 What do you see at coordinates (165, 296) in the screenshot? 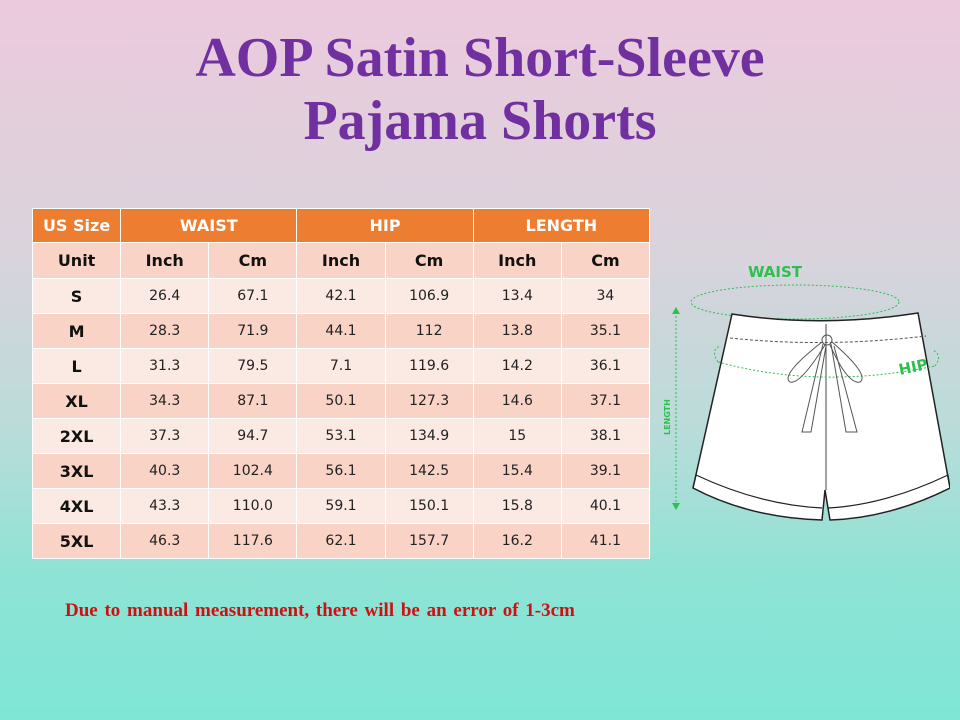
I see `measurement-cell: 26.4` at bounding box center [165, 296].